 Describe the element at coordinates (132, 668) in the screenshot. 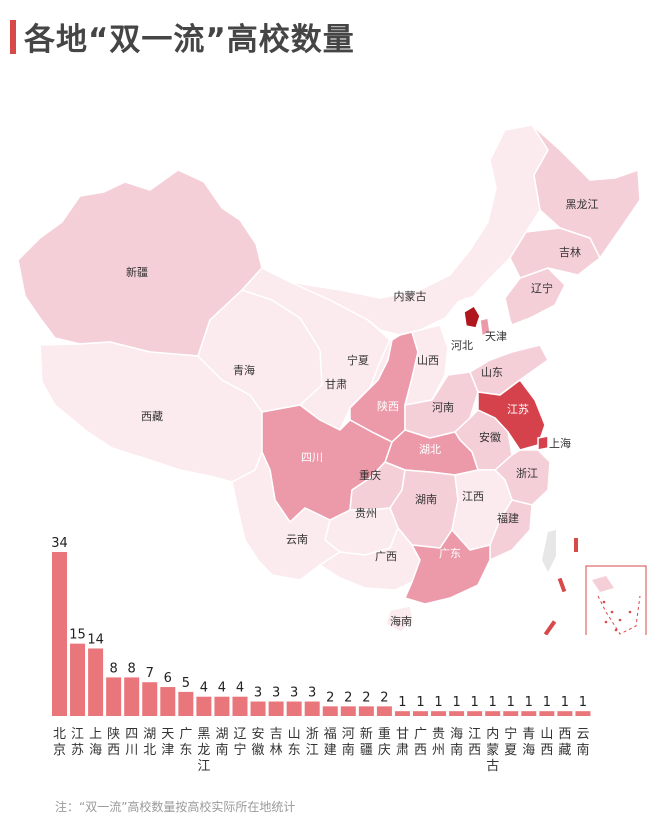

I see `bar-value-label: 8` at that location.